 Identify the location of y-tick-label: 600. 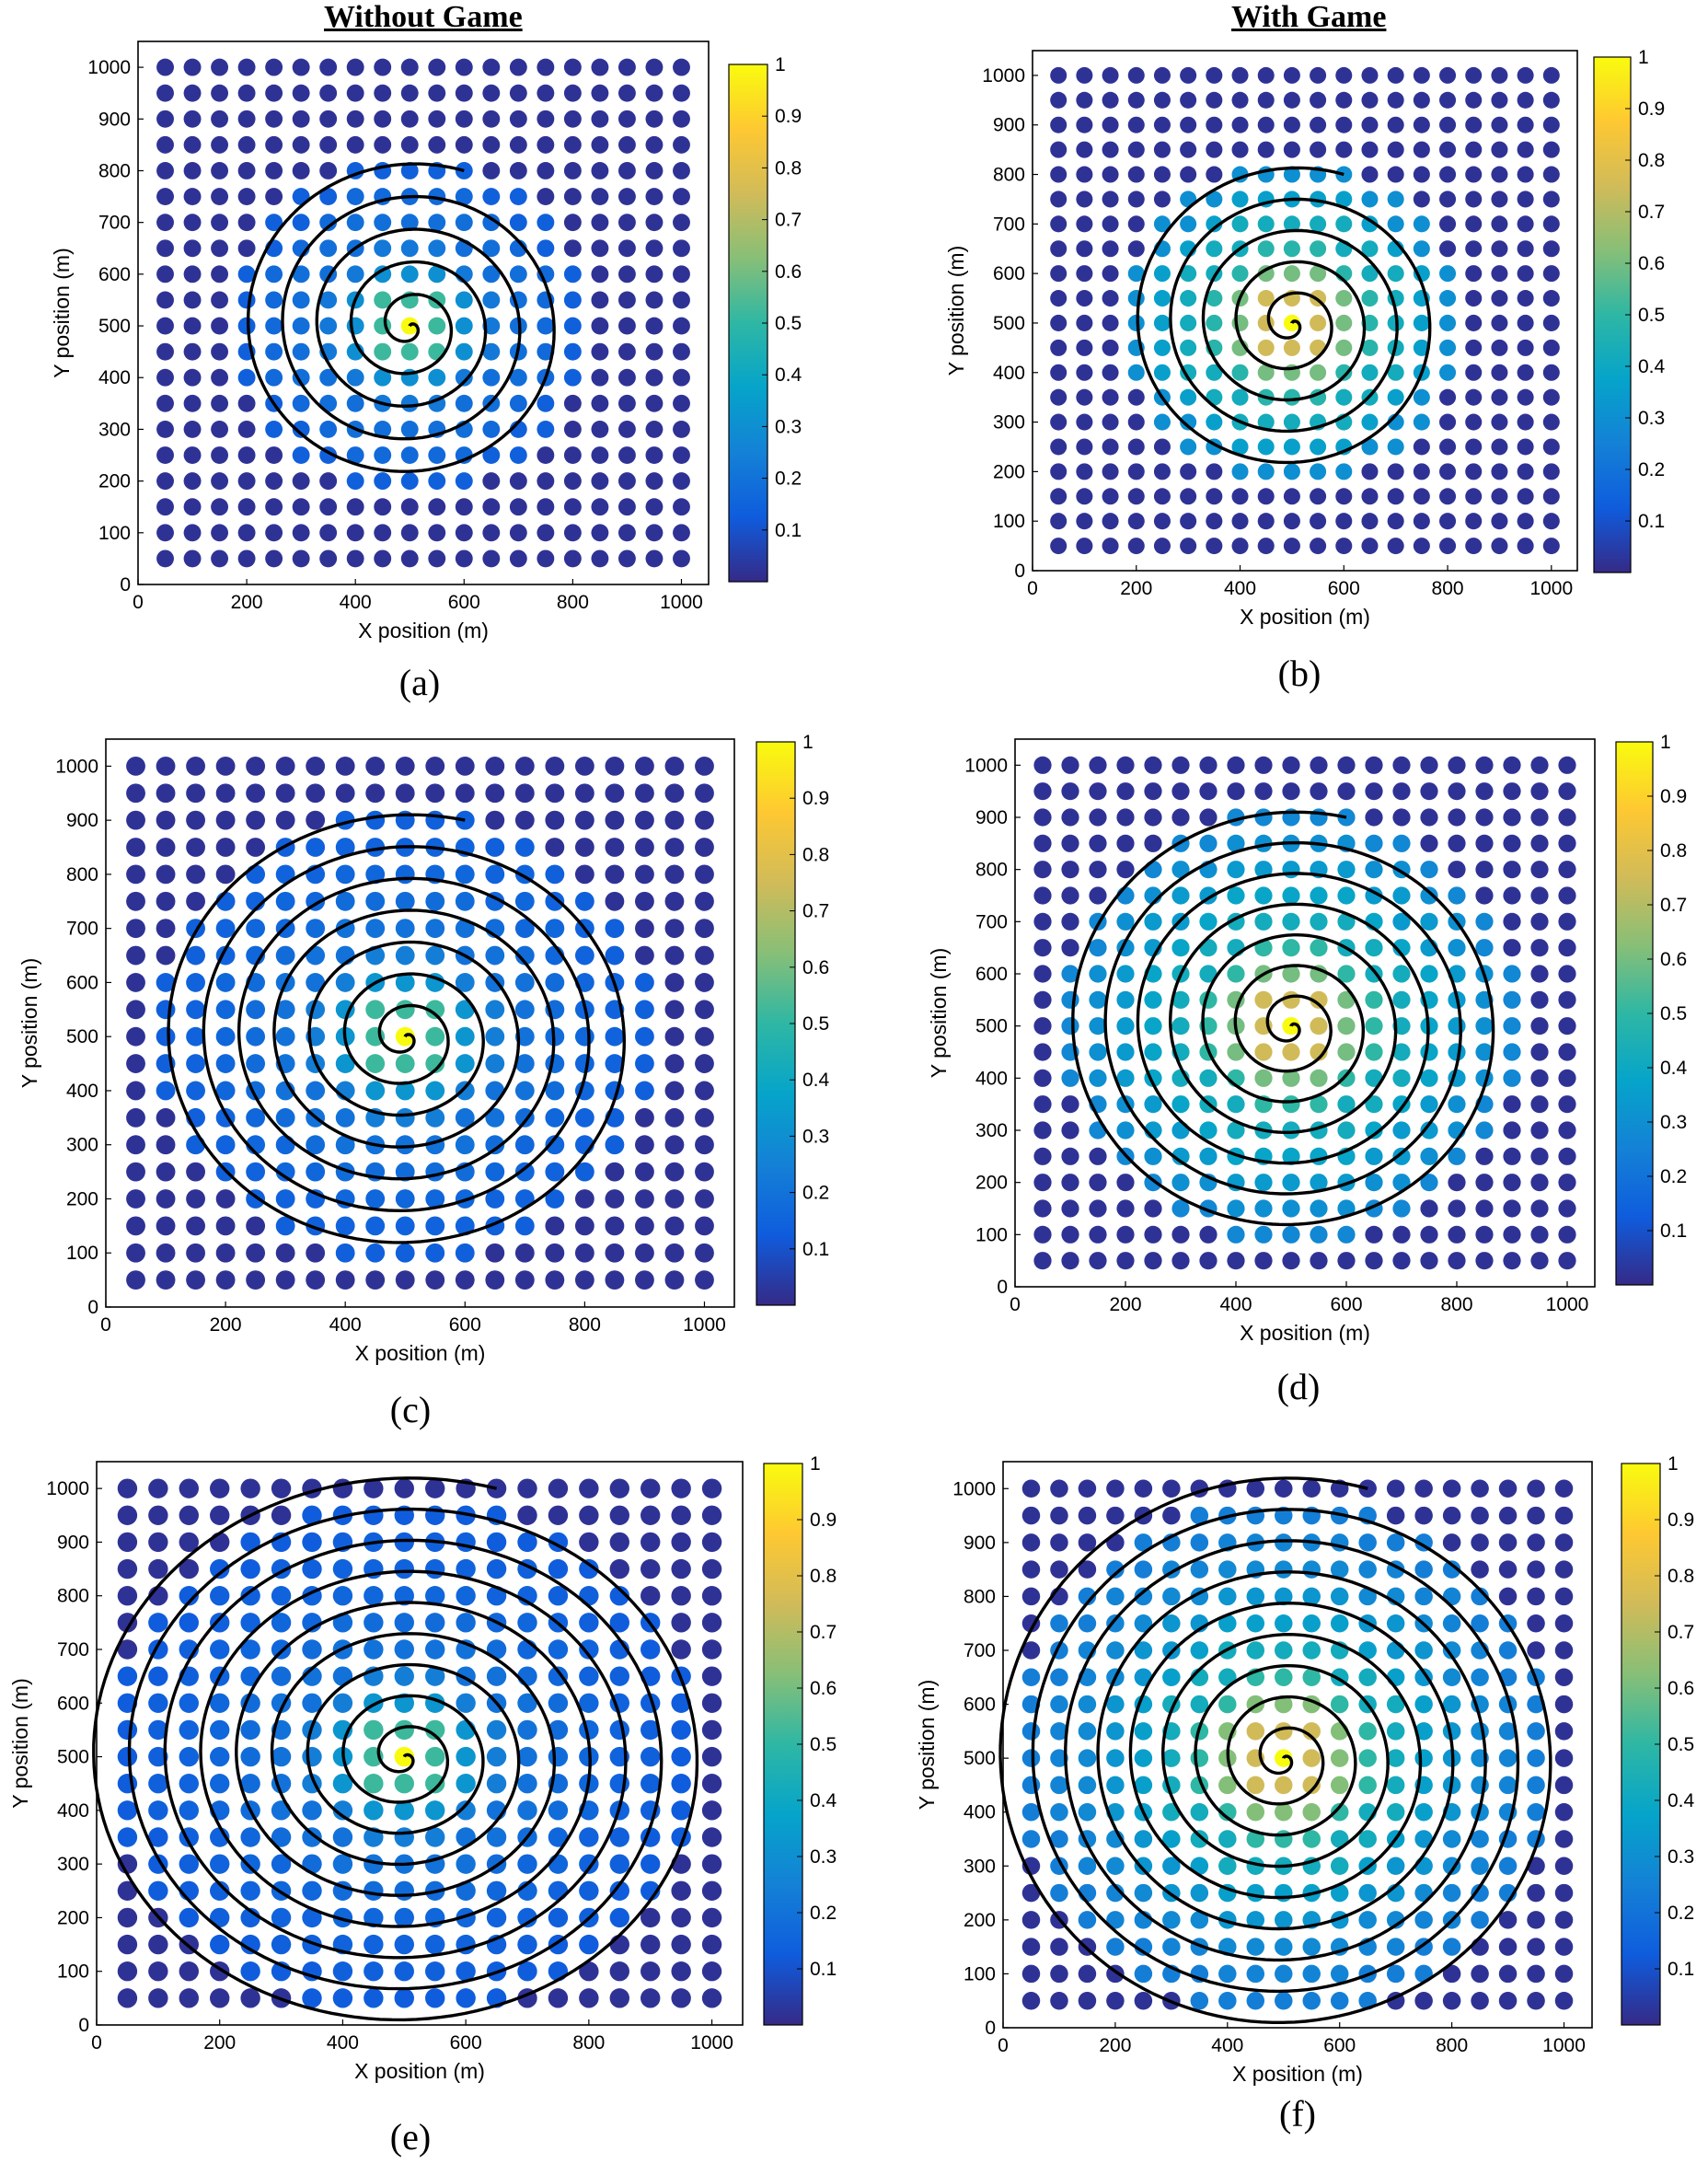
(991, 974).